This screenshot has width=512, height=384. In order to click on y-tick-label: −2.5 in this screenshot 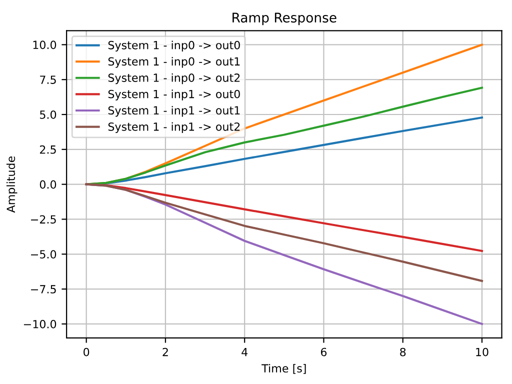, I will do `click(43, 219)`.